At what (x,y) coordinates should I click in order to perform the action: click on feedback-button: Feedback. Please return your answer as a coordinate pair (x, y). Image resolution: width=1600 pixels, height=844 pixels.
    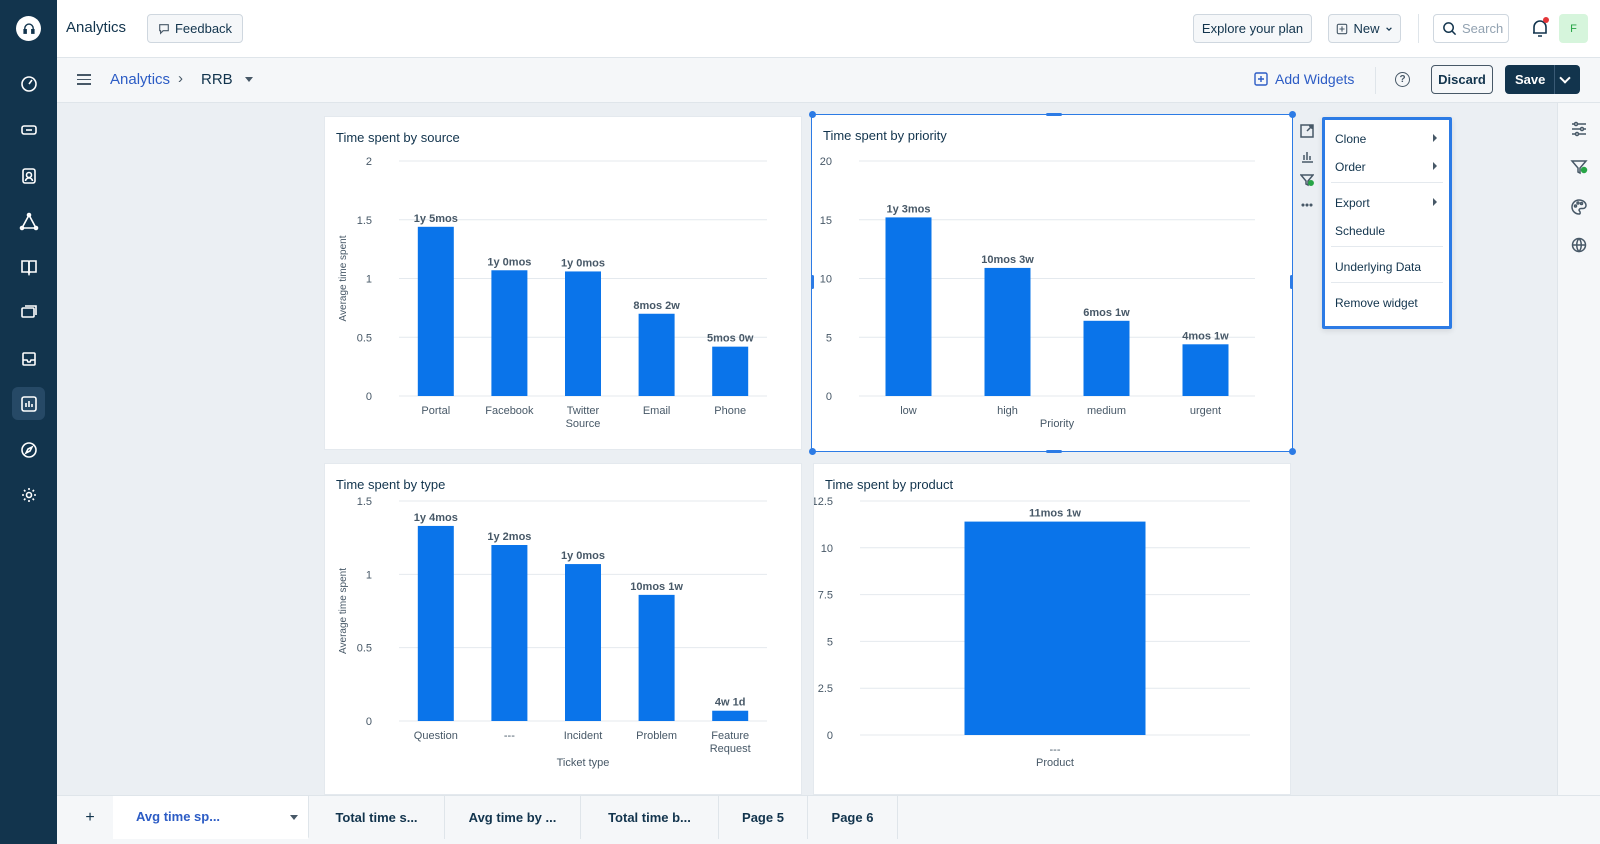
    Looking at the image, I should click on (195, 28).